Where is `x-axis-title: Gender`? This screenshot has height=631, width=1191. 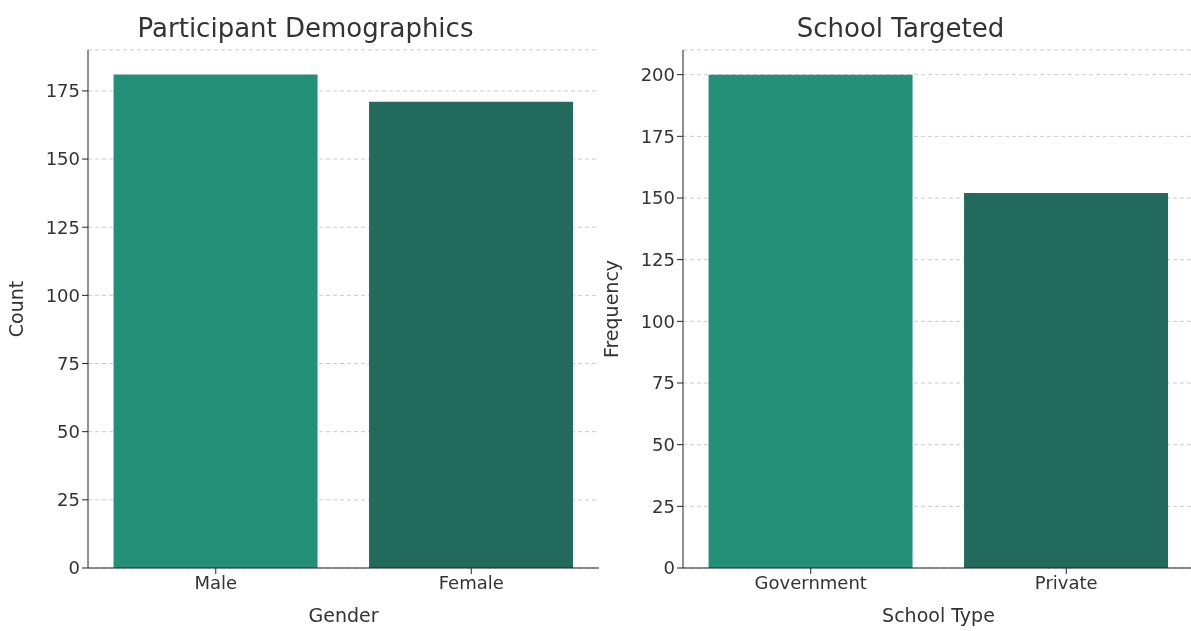 x-axis-title: Gender is located at coordinates (343, 615).